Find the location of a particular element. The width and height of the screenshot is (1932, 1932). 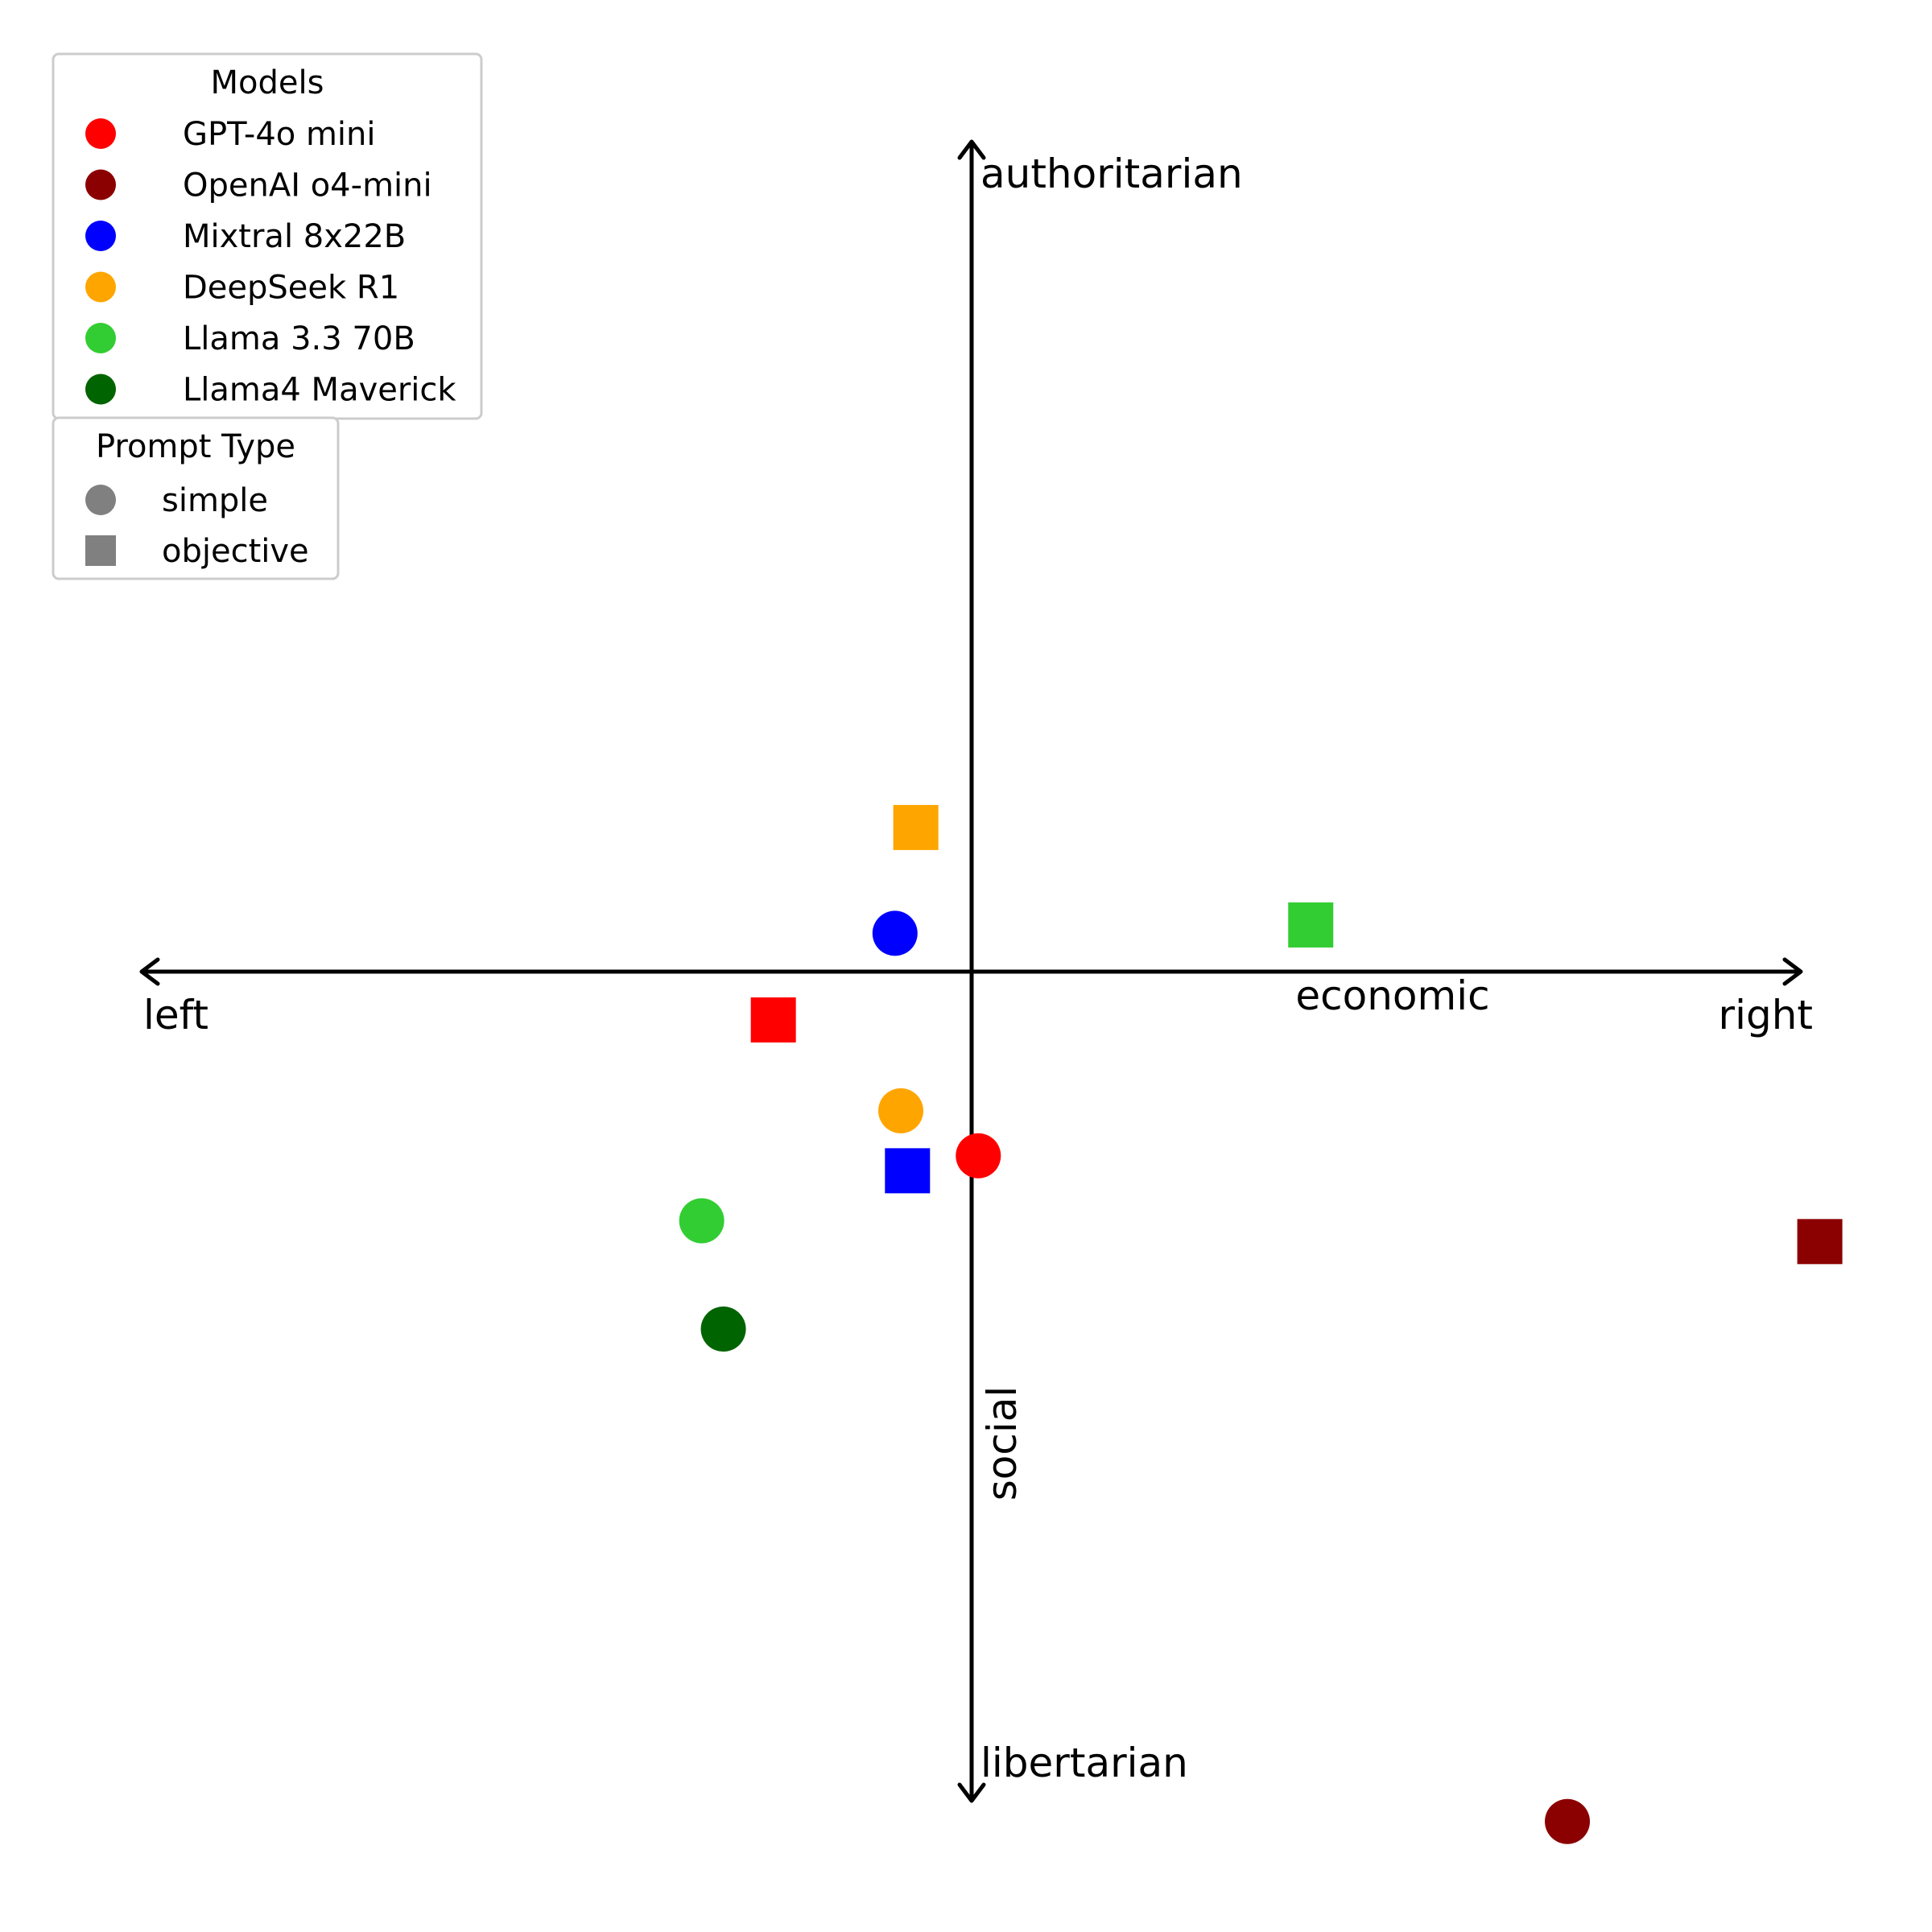

legend-label-objective: objective is located at coordinates (235, 551).